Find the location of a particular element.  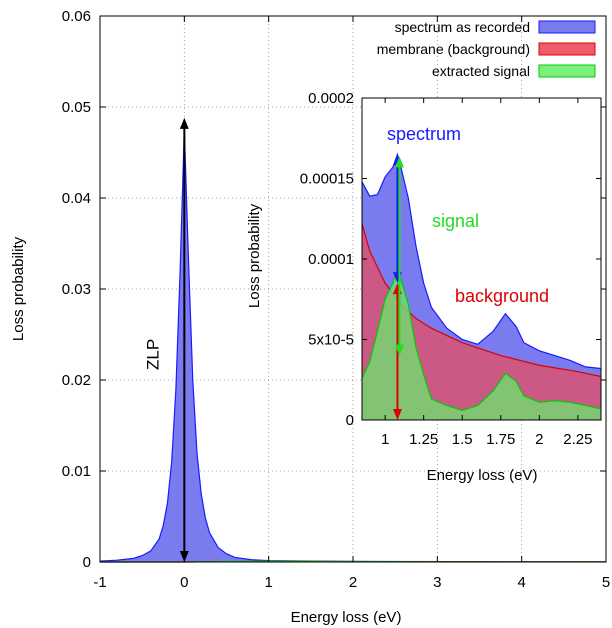

legend-label: extracted signal is located at coordinates (481, 71).